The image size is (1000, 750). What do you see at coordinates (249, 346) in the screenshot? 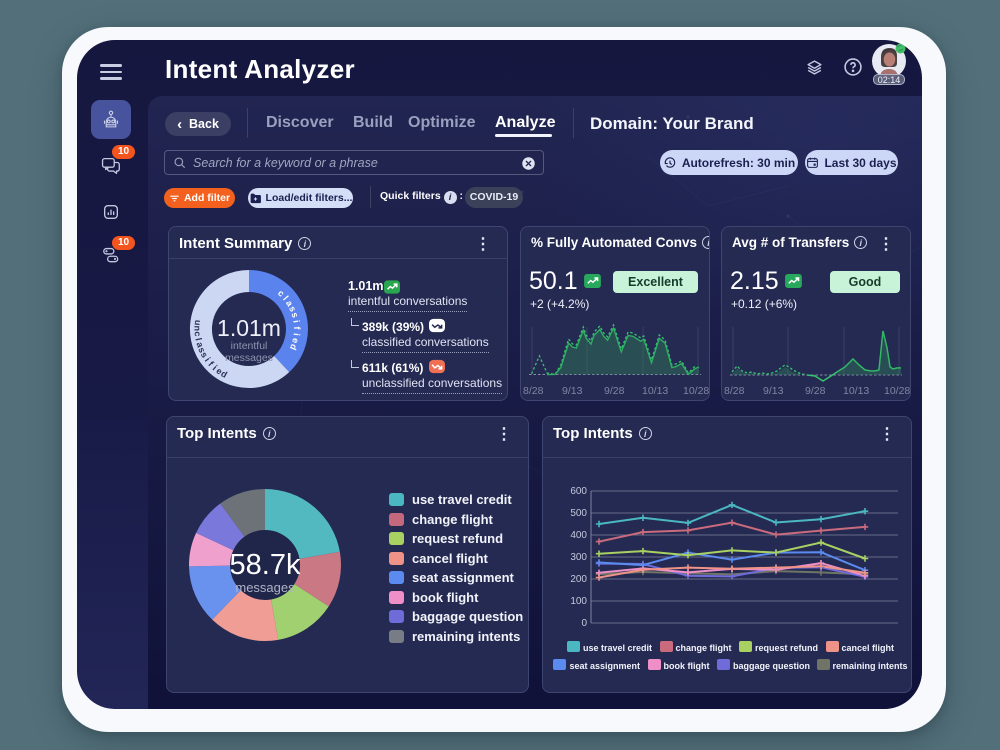
I see `svg-text: intentful` at bounding box center [249, 346].